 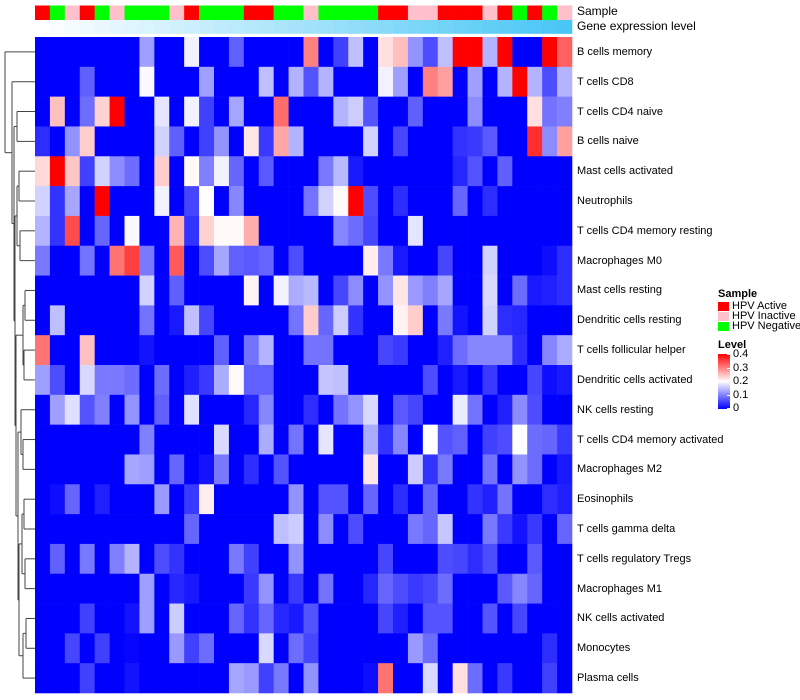 I want to click on legend-item-label: HPV Inactive, so click(x=764, y=316).